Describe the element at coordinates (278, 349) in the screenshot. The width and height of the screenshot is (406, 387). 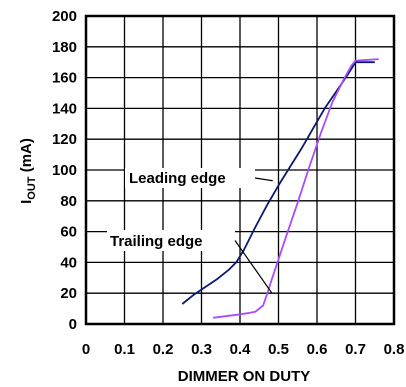
I see `x-tick-label: 0.5` at that location.